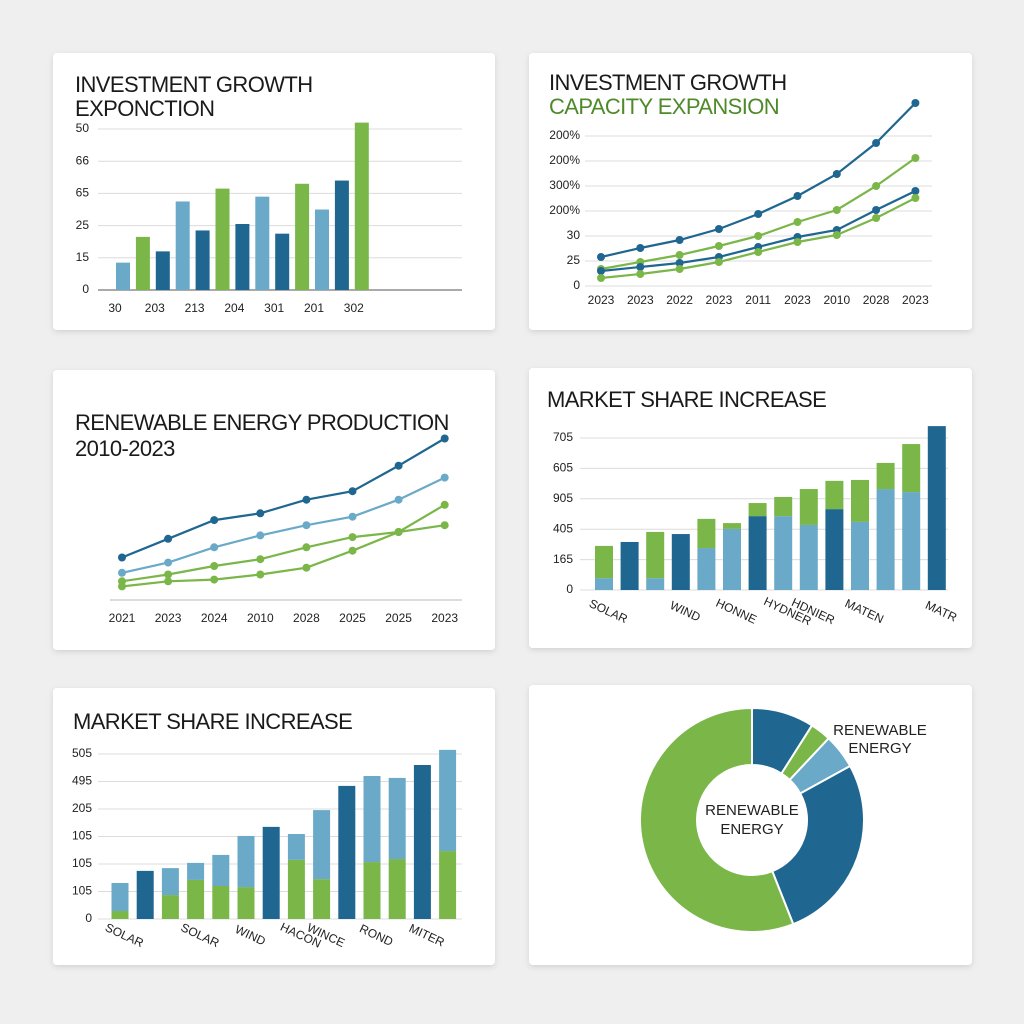  I want to click on y-tick-label: 165, so click(563, 559).